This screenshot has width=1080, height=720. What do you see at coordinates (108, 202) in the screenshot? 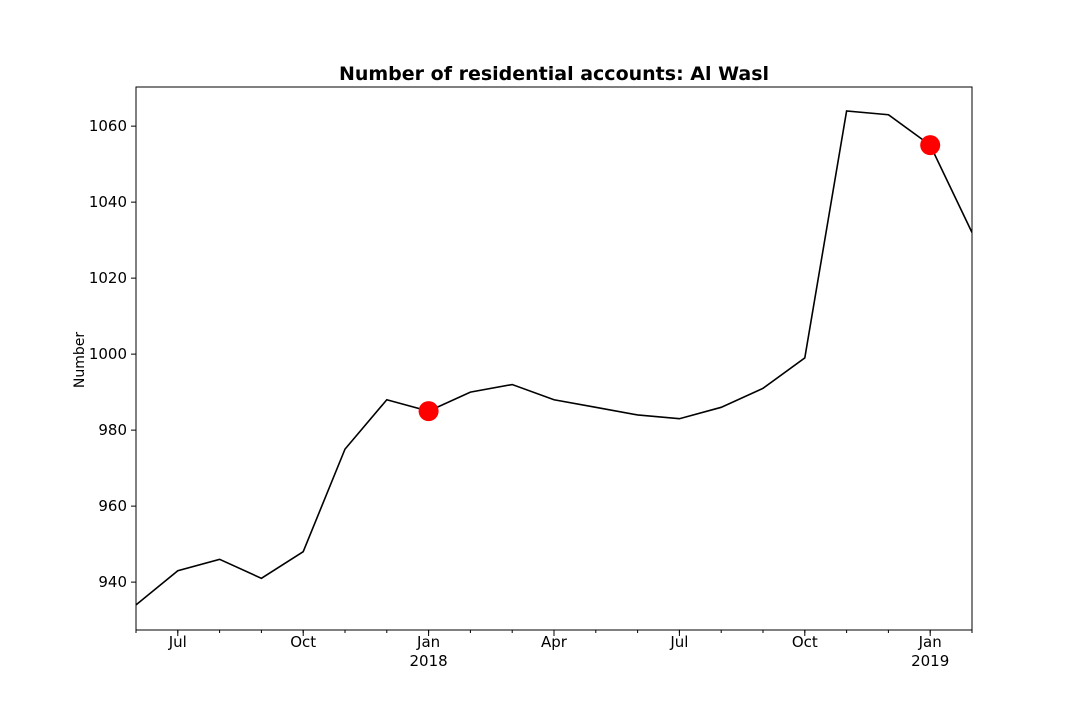
I see `y-tick-label: 1040` at bounding box center [108, 202].